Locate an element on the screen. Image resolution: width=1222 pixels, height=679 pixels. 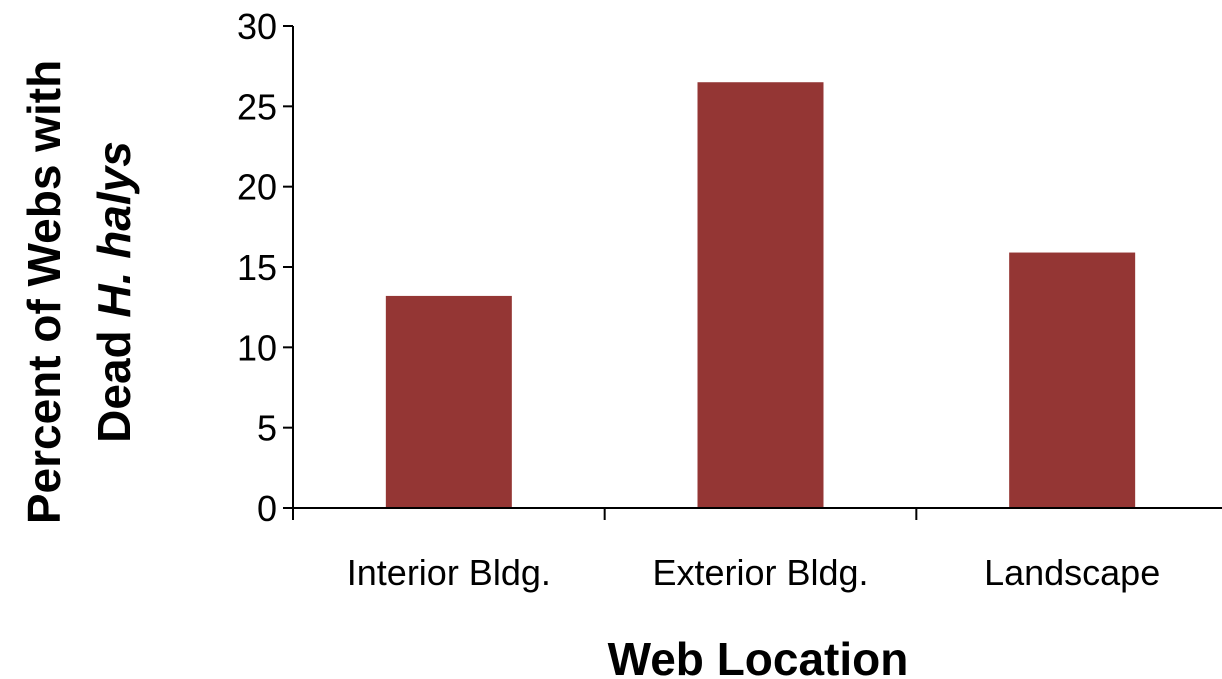
y-axis-title-line2: Dead H. halys is located at coordinates (114, 292).